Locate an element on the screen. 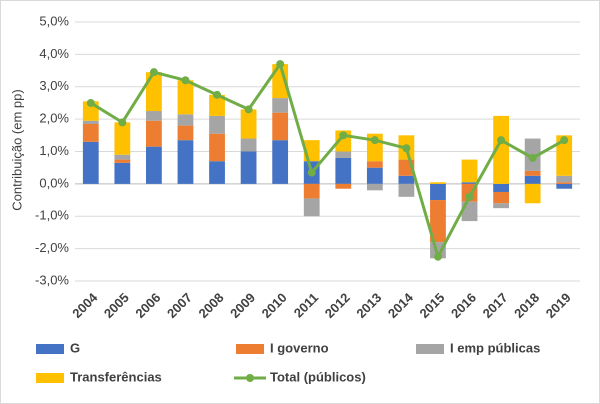  y-tick-label: -2,0% is located at coordinates (52, 247).